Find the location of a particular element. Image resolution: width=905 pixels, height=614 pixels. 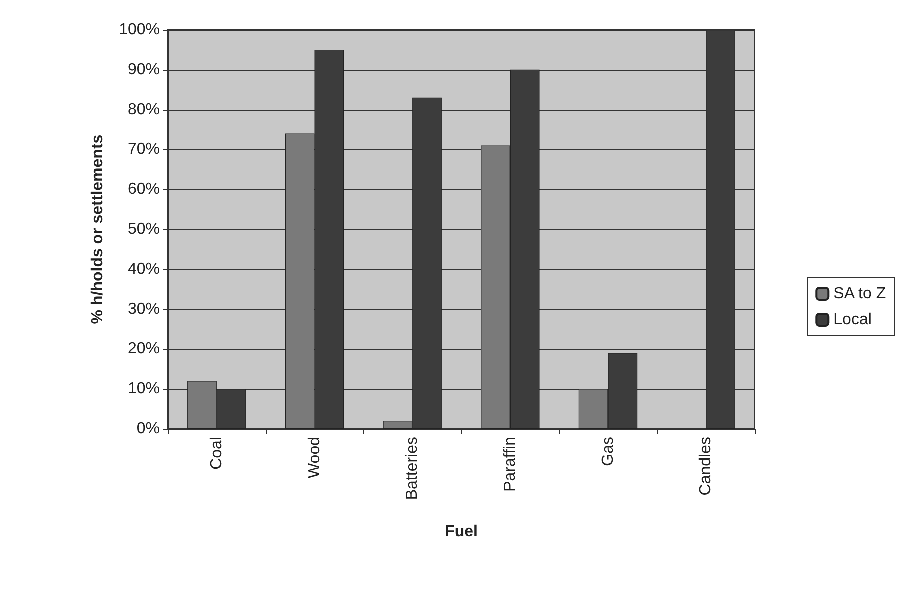

x-tick-label: Wood is located at coordinates (315, 458).